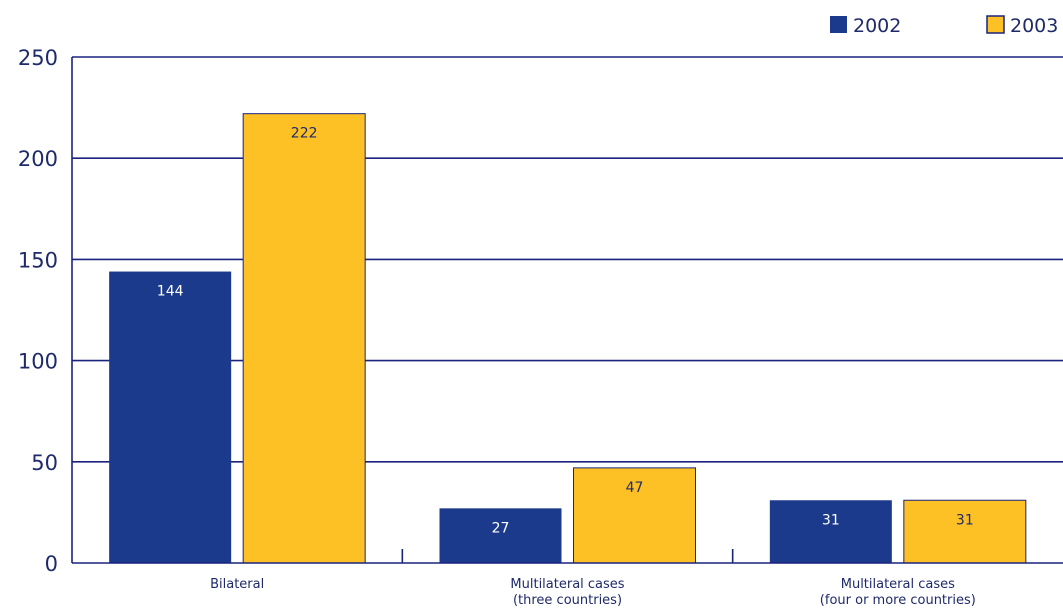 This screenshot has width=1063, height=613. What do you see at coordinates (38, 58) in the screenshot?
I see `y-tick-label: 250` at bounding box center [38, 58].